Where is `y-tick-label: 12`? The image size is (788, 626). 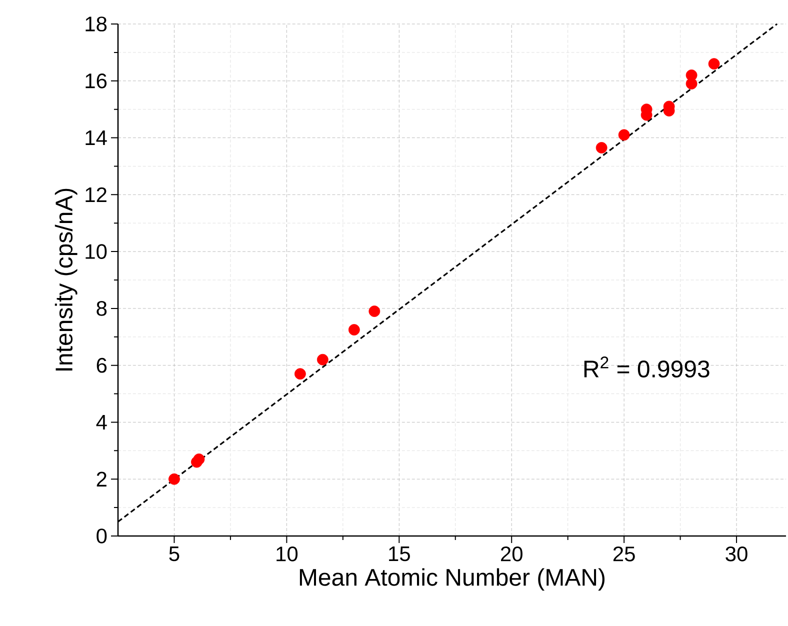 y-tick-label: 12 is located at coordinates (96, 194).